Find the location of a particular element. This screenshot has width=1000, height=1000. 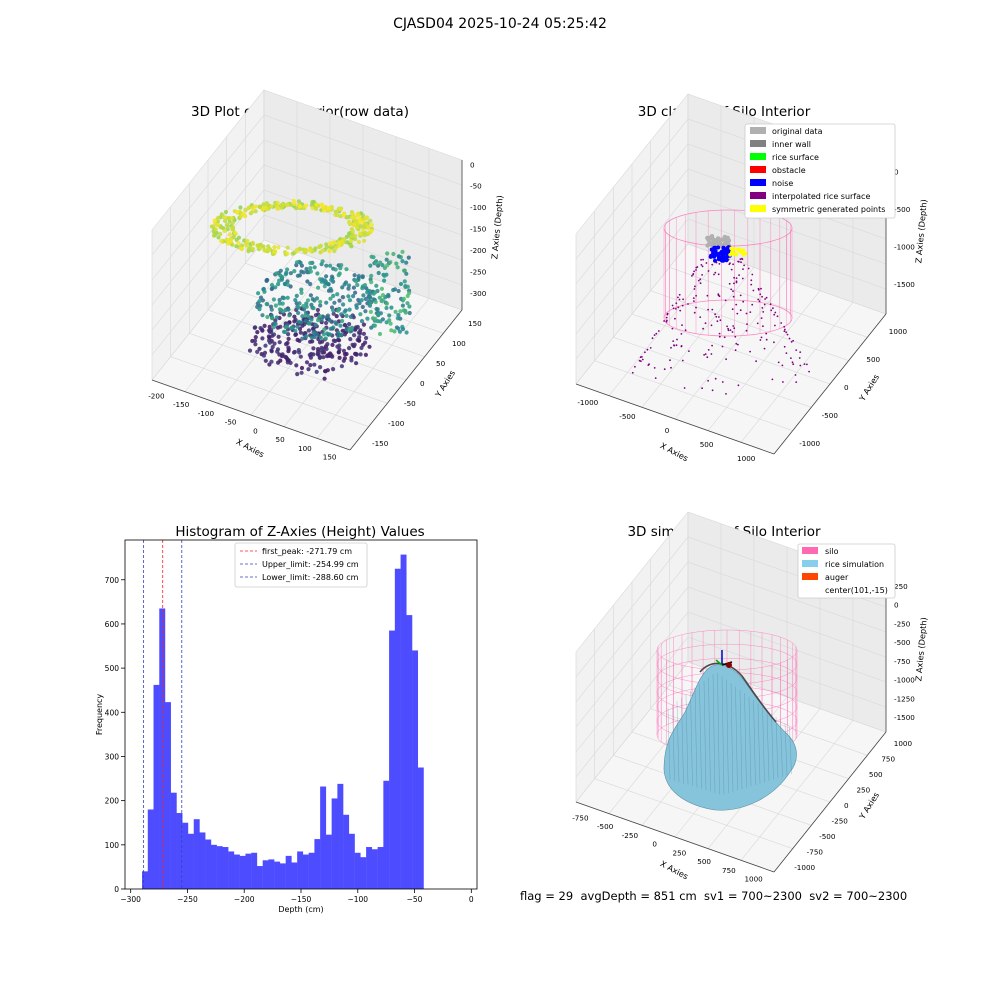

x-tick-label: −200 is located at coordinates (244, 899).